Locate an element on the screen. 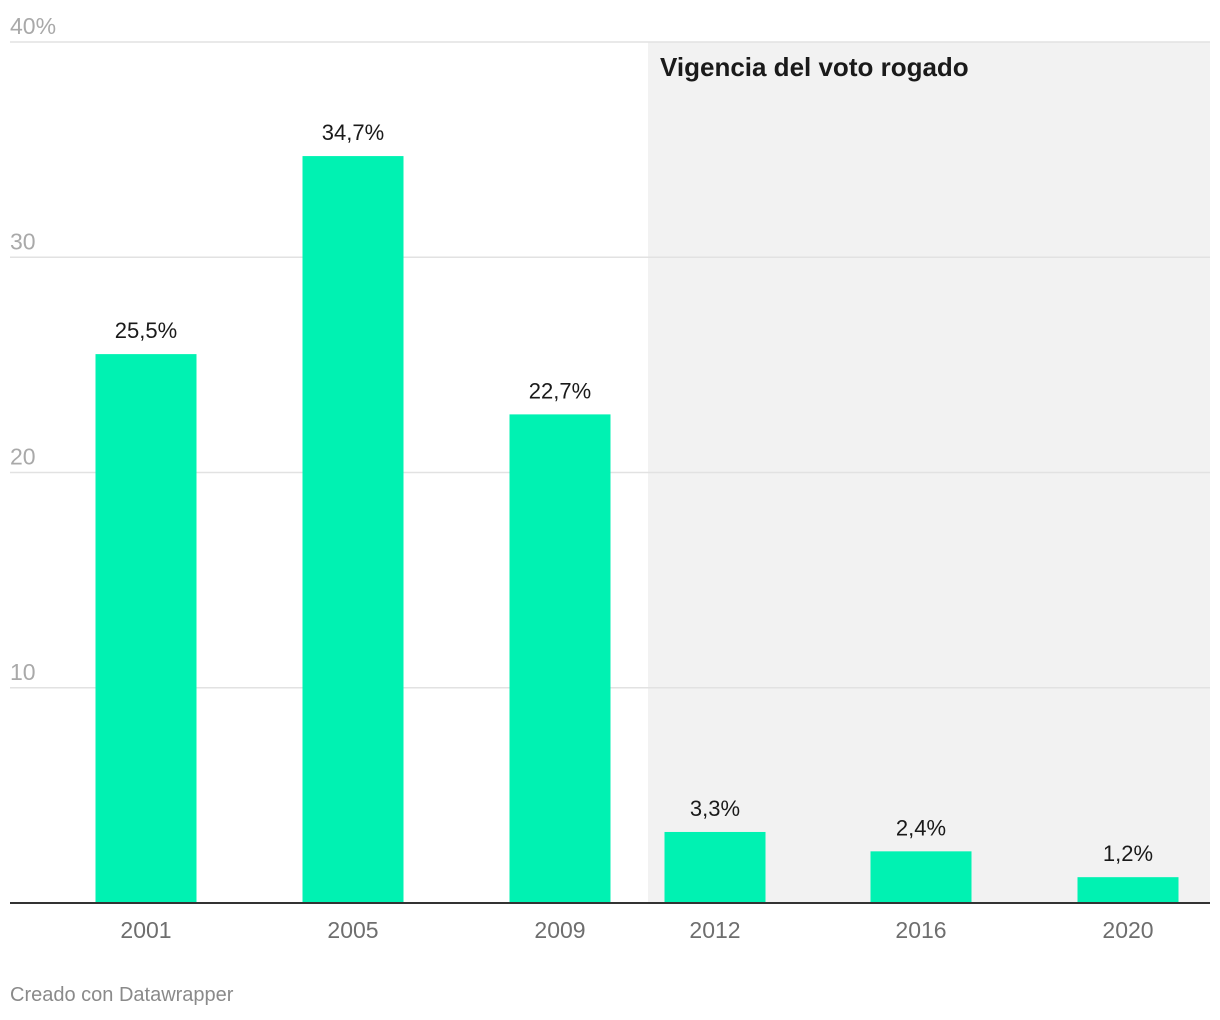 The width and height of the screenshot is (1220, 1020). bar-2012 is located at coordinates (715, 867).